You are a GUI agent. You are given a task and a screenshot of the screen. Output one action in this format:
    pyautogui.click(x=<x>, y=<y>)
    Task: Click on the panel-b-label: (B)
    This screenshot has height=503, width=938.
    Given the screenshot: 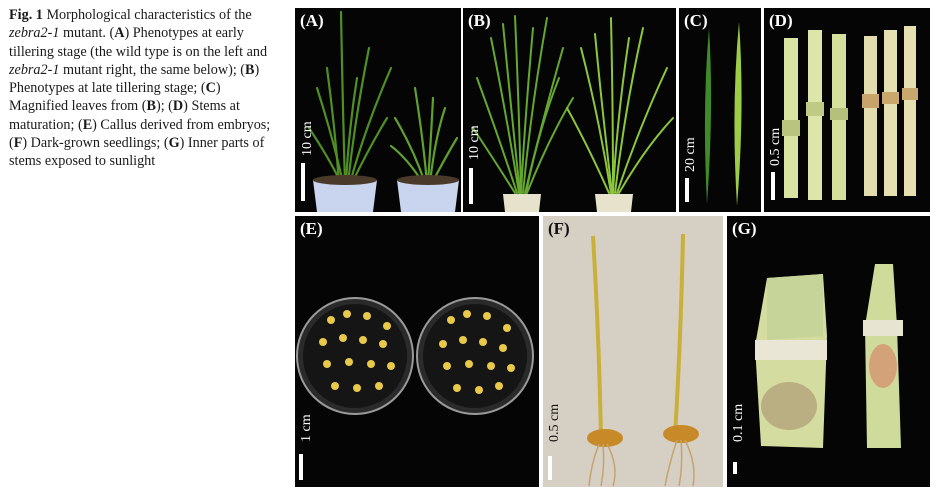 What is the action you would take?
    pyautogui.click(x=479, y=20)
    